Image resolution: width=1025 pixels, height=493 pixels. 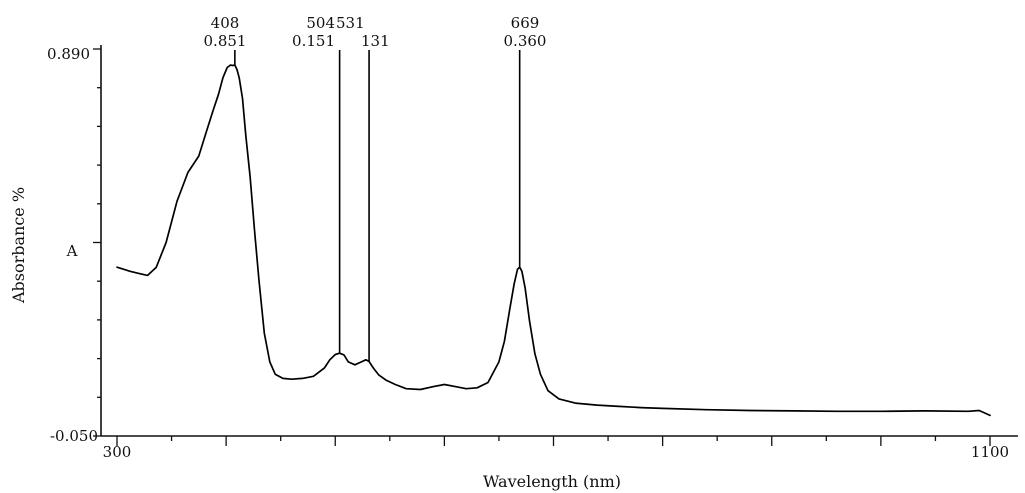 I want to click on peak-label-wl-669: 669, so click(x=525, y=23).